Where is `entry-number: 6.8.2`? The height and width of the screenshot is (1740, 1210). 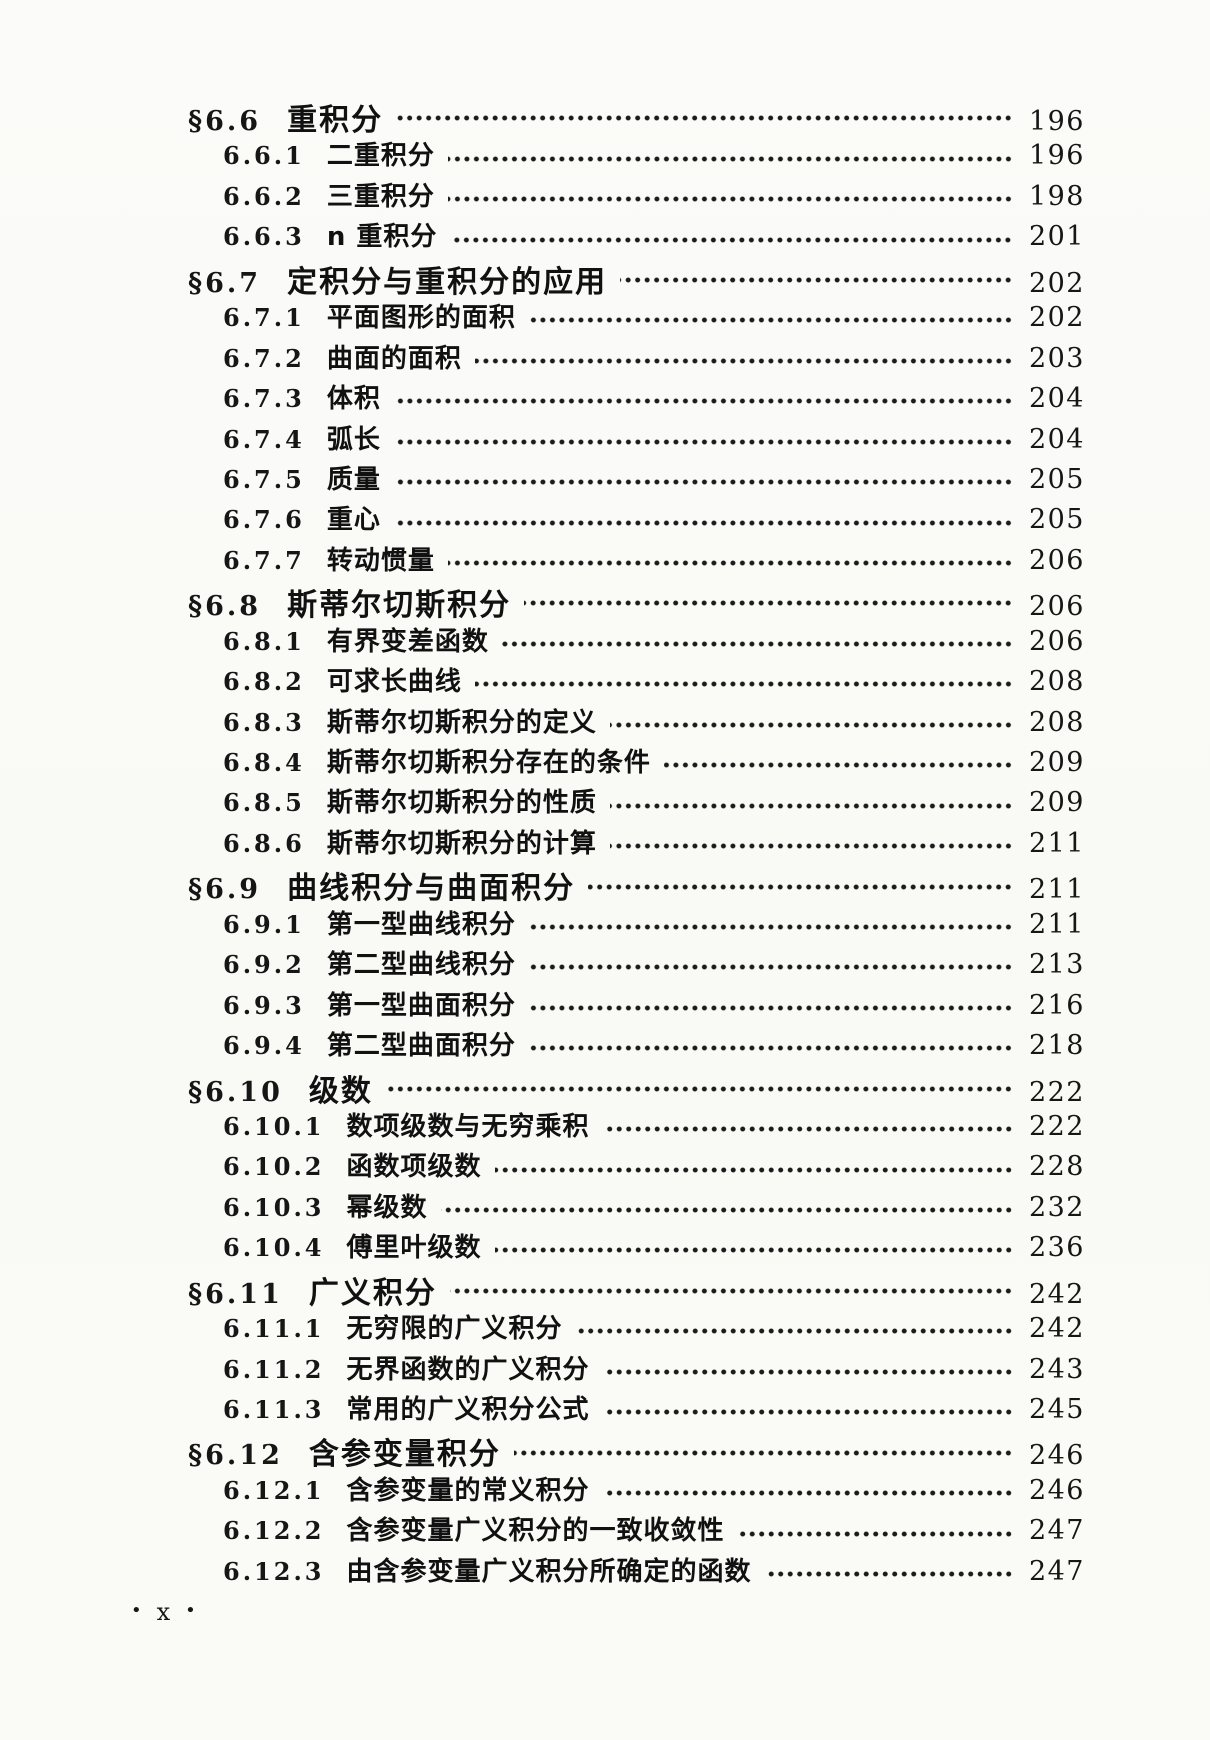
entry-number: 6.8.2 is located at coordinates (264, 682).